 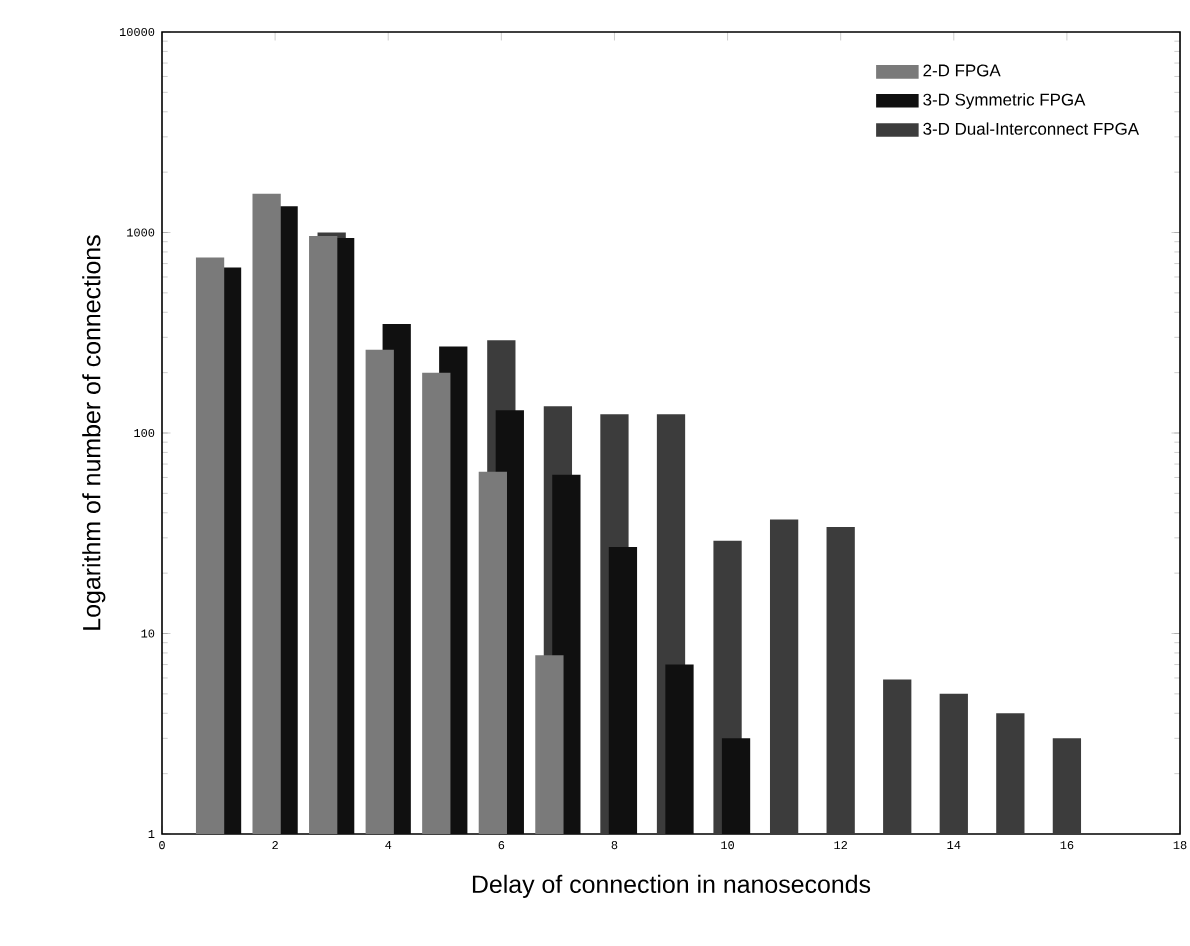 I want to click on legend-label: 2-D FPGA, so click(x=962, y=70).